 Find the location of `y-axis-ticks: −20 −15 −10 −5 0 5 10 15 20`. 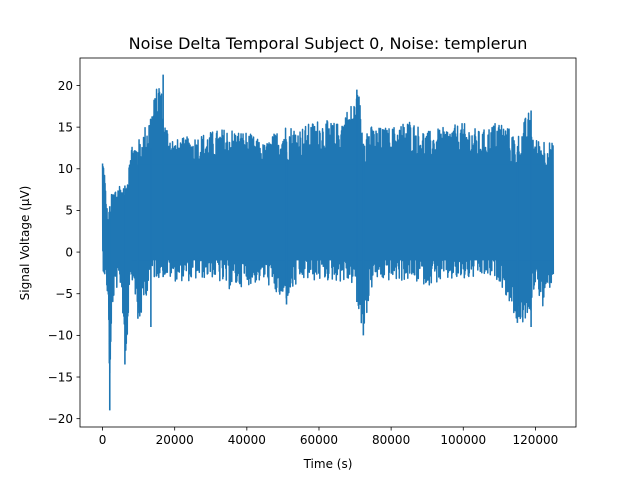

y-axis-ticks: −20 −15 −10 −5 0 5 10 15 20 is located at coordinates (64, 252).